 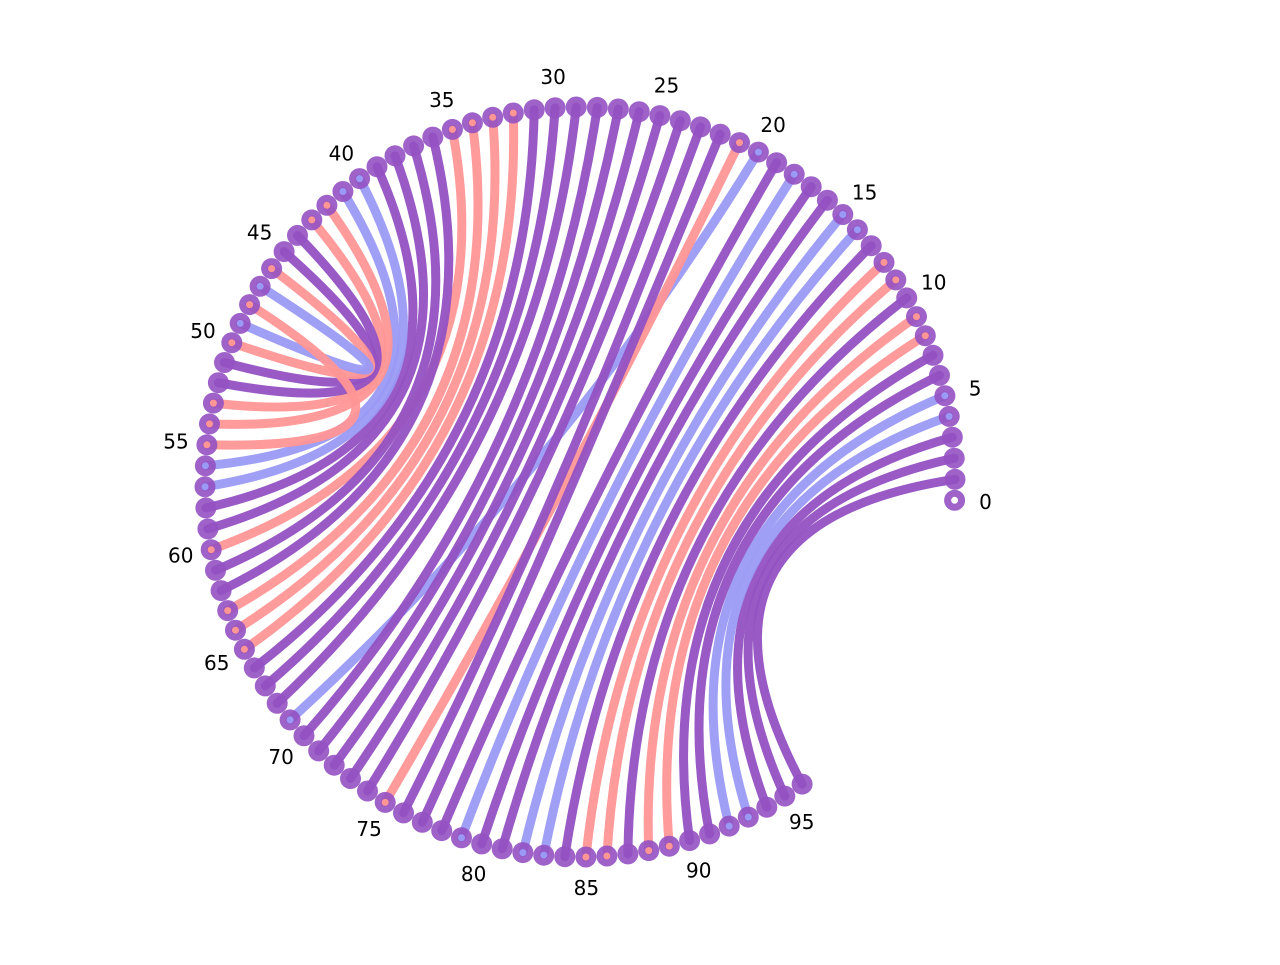 I want to click on node-label-80: 80, so click(x=473, y=874).